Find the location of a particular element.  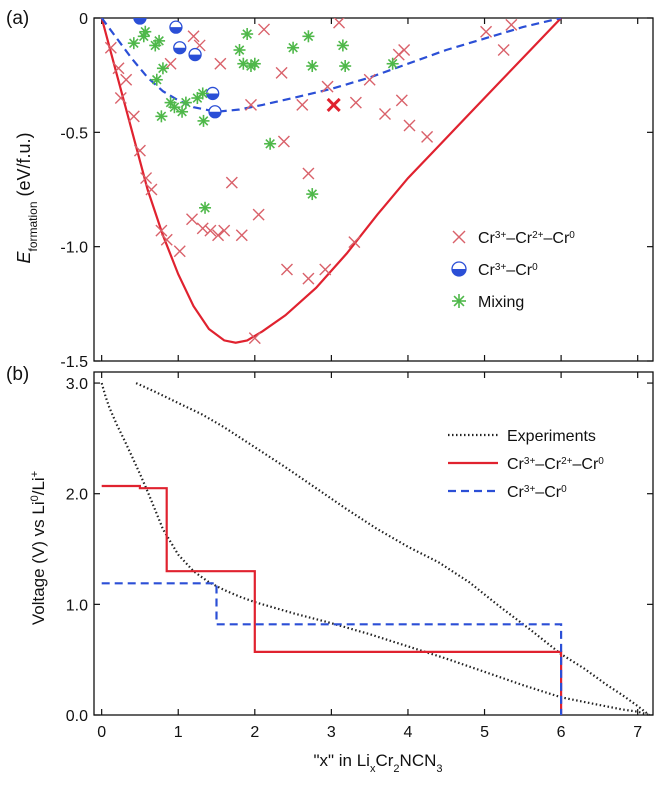

panel-b-legend: Experiments Cr3+–Cr2+–Cr0 Cr3+–Cr0 is located at coordinates (526, 464).